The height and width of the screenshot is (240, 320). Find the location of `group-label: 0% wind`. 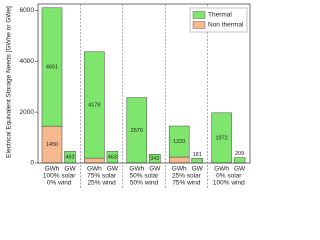

group-label: 0% wind is located at coordinates (59, 183).